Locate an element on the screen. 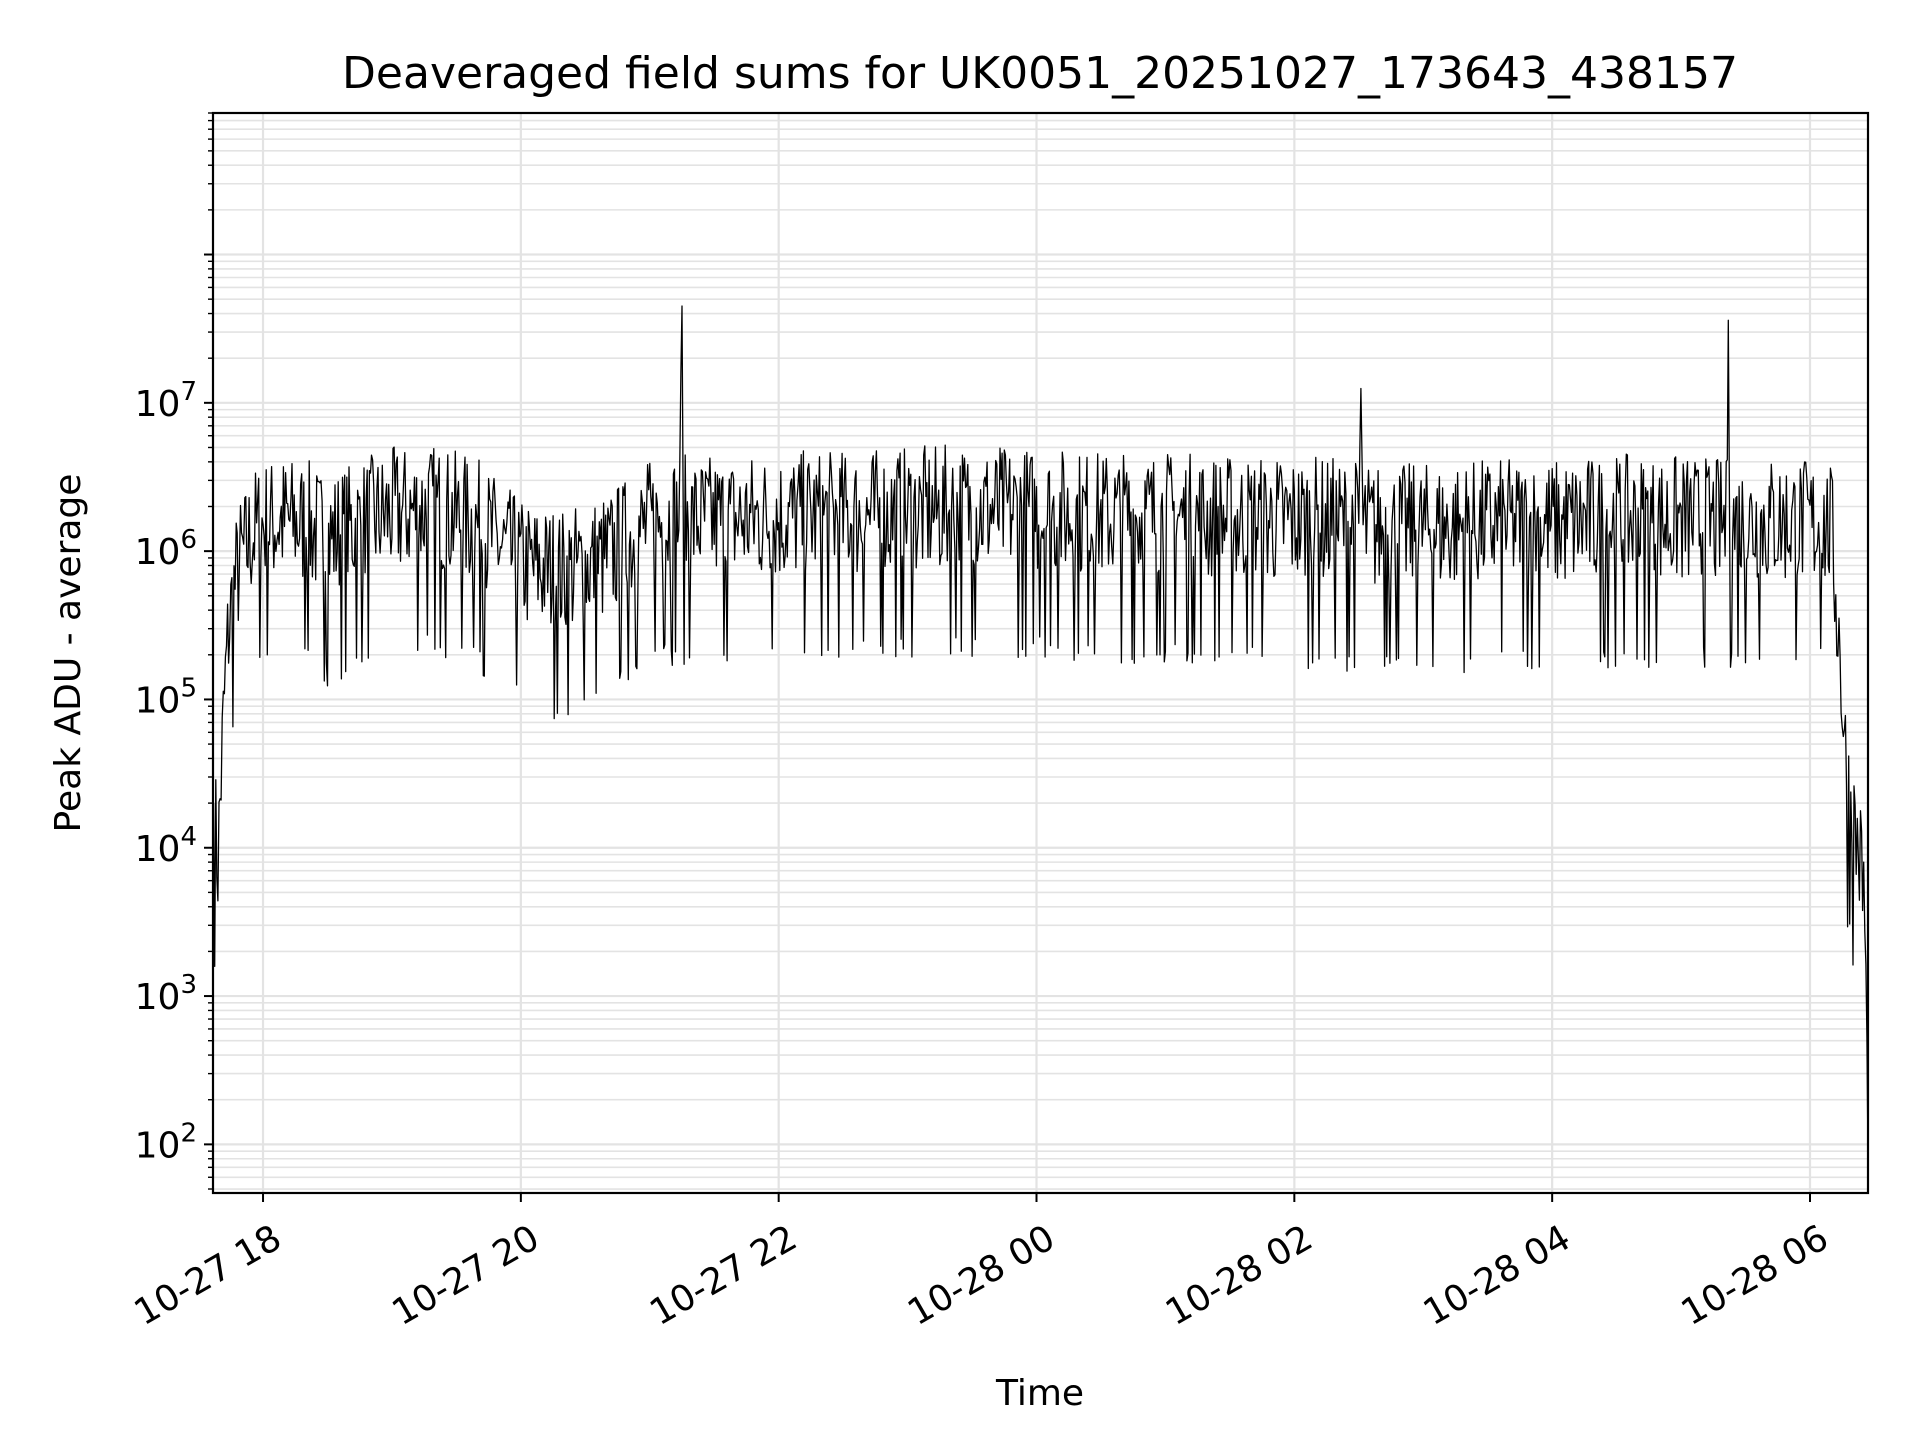 The height and width of the screenshot is (1440, 1920). y-tick-label: 10³ is located at coordinates (166, 994).